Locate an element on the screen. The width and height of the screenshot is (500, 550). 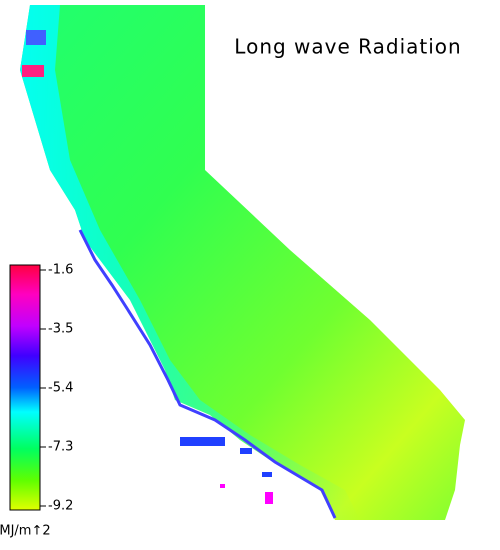
colorbar is located at coordinates (25, 387).